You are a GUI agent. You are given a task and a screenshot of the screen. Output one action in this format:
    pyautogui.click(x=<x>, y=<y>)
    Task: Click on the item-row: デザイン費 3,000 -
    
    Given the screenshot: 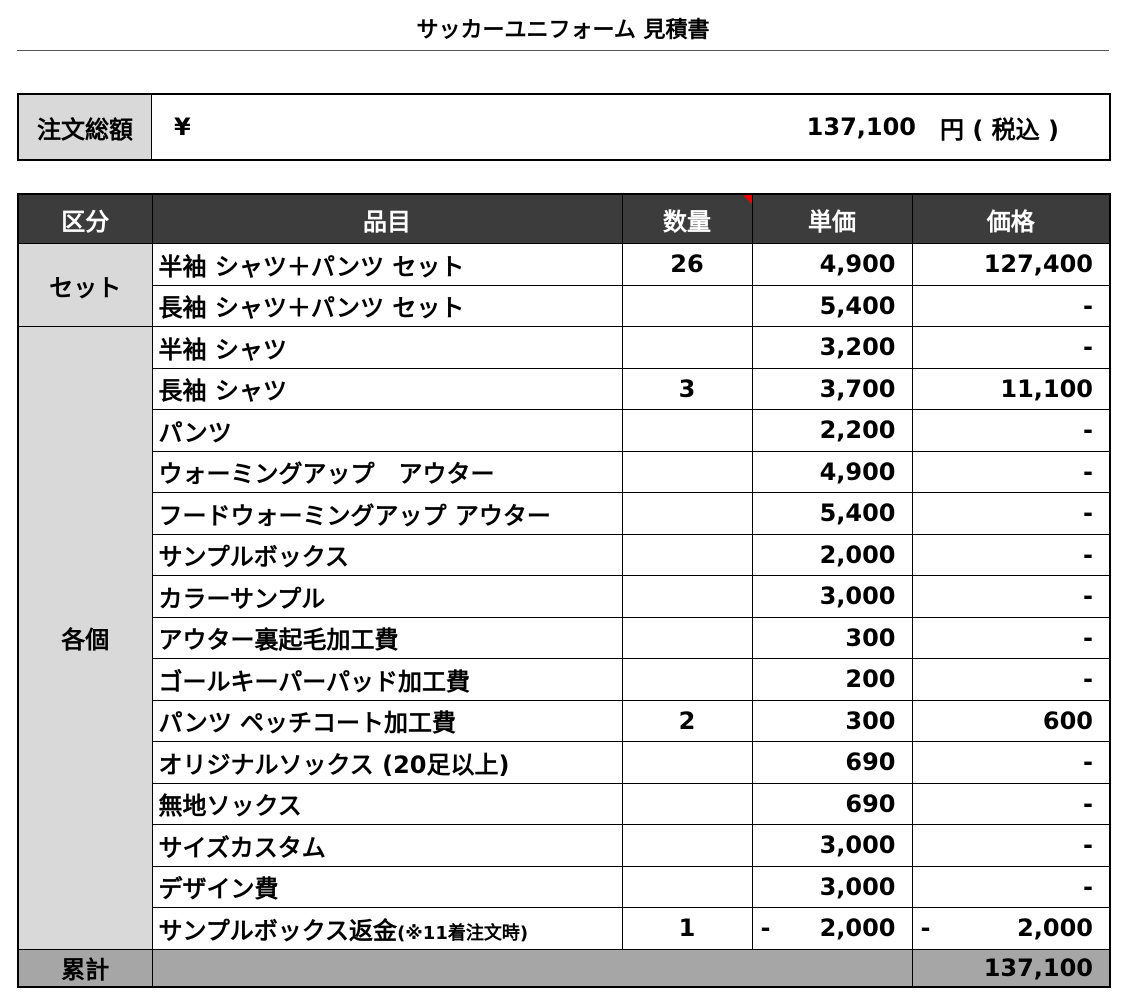 What is the action you would take?
    pyautogui.click(x=564, y=886)
    